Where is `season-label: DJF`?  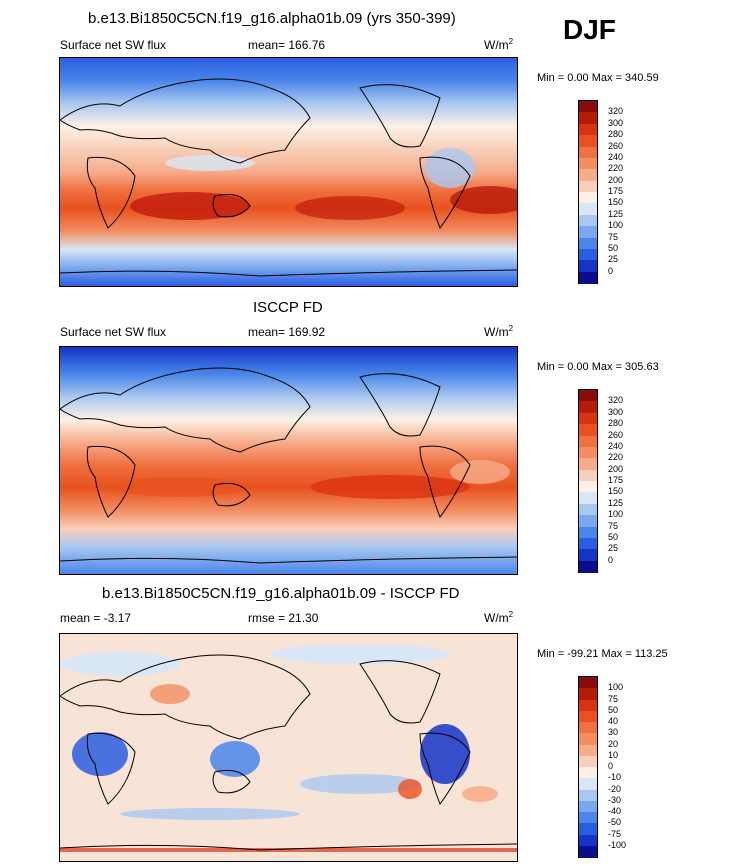
season-label: DJF is located at coordinates (589, 29).